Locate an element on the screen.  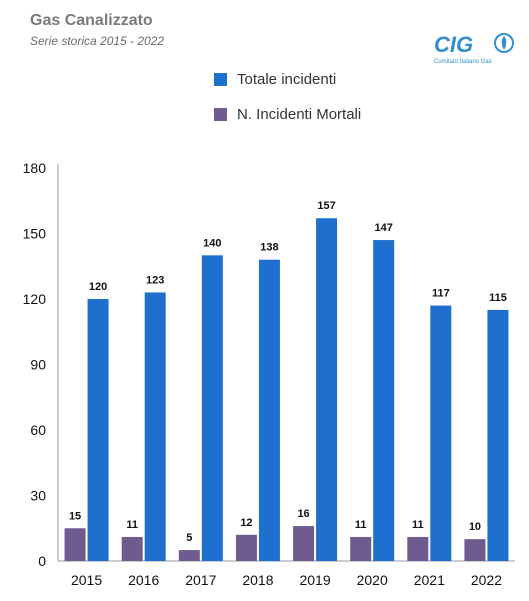
legend-label-totale: Totale incidenti is located at coordinates (287, 79).